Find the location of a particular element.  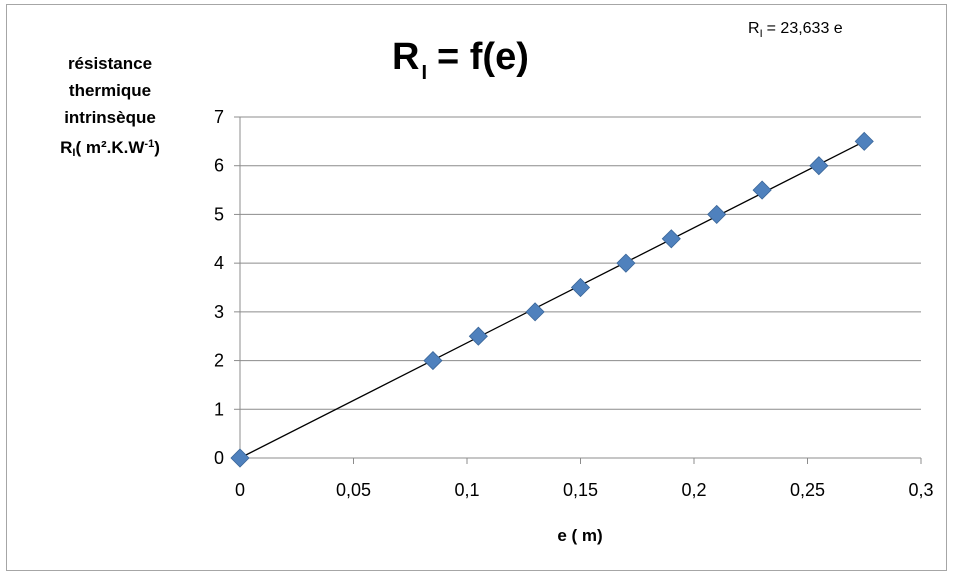

y-tick-label: 3 is located at coordinates (219, 312).